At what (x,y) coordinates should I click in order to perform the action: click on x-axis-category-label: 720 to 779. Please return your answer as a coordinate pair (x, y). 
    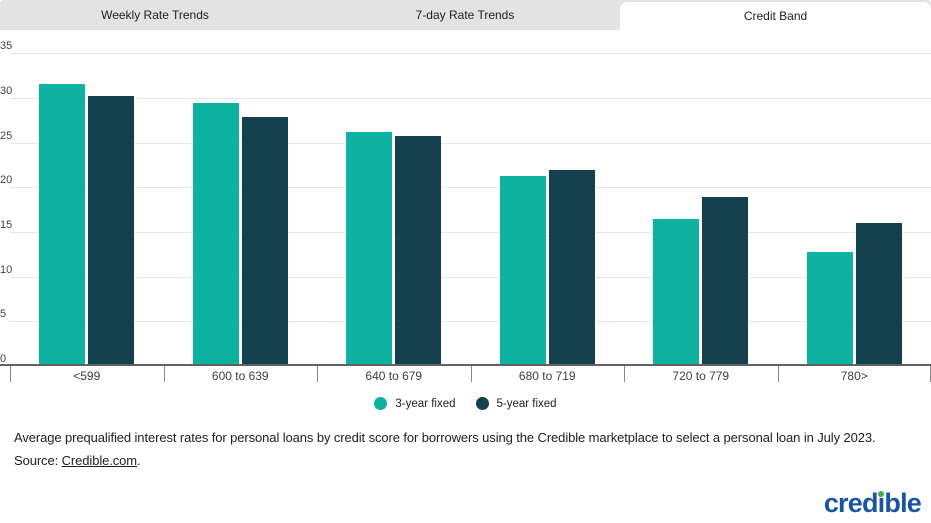
    Looking at the image, I should click on (701, 376).